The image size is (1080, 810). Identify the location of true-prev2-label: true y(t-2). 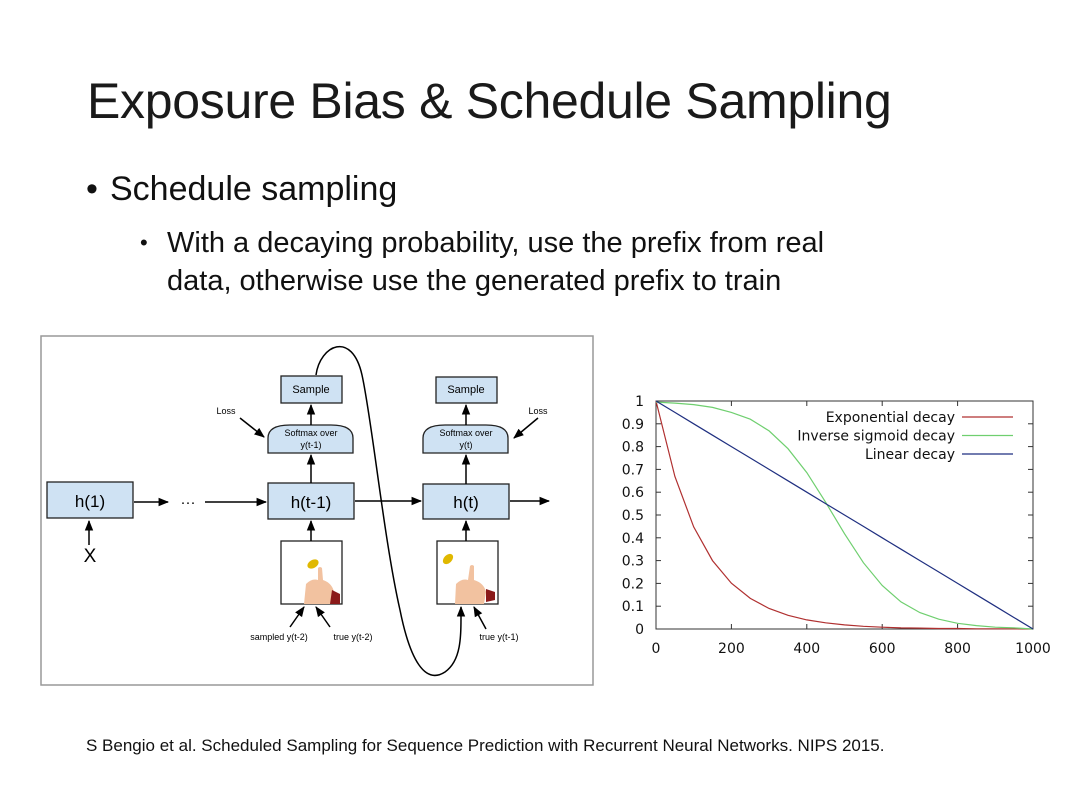
(352, 637).